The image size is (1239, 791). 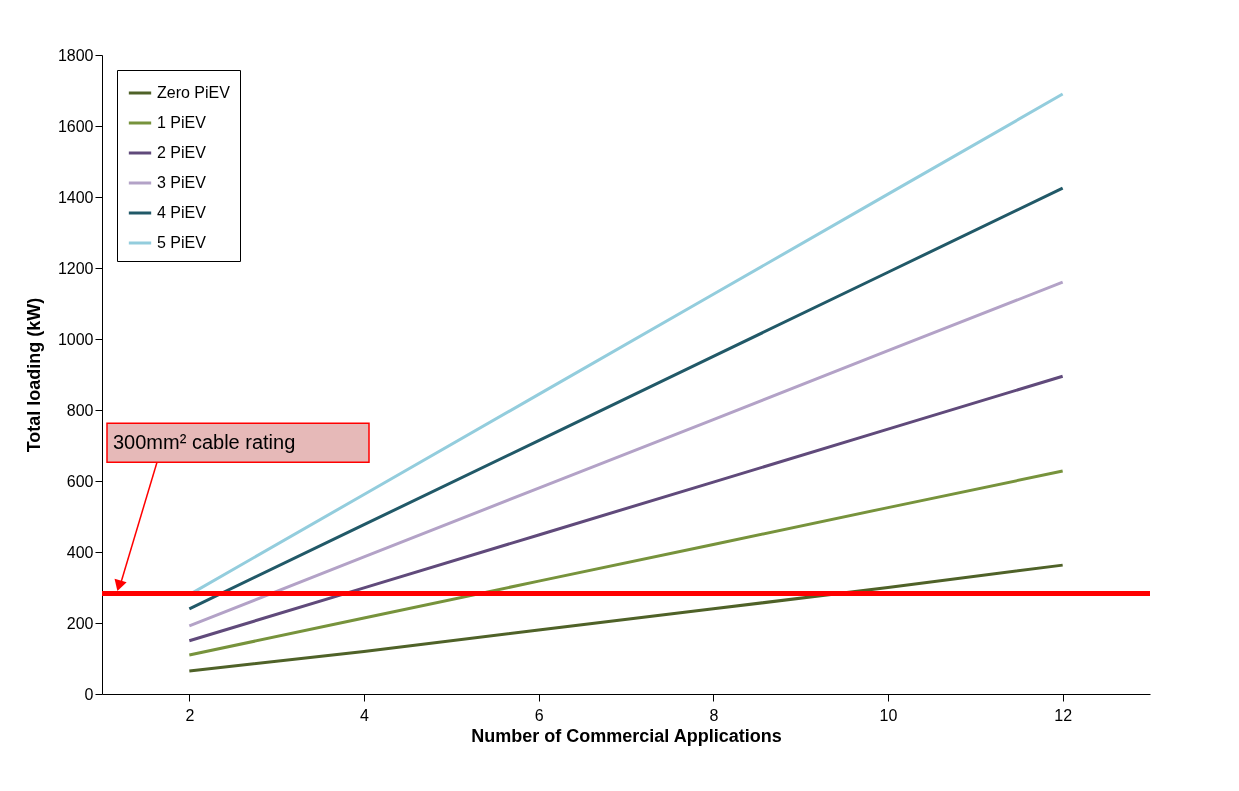 What do you see at coordinates (182, 212) in the screenshot?
I see `legend-label: 4 PiEV` at bounding box center [182, 212].